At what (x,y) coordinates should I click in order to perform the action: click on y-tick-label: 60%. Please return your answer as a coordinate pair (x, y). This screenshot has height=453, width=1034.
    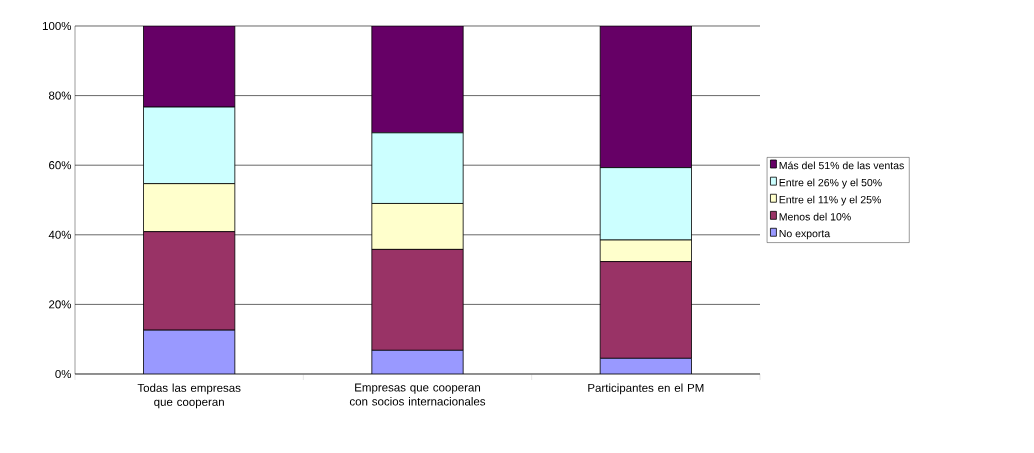
    Looking at the image, I should click on (60, 165).